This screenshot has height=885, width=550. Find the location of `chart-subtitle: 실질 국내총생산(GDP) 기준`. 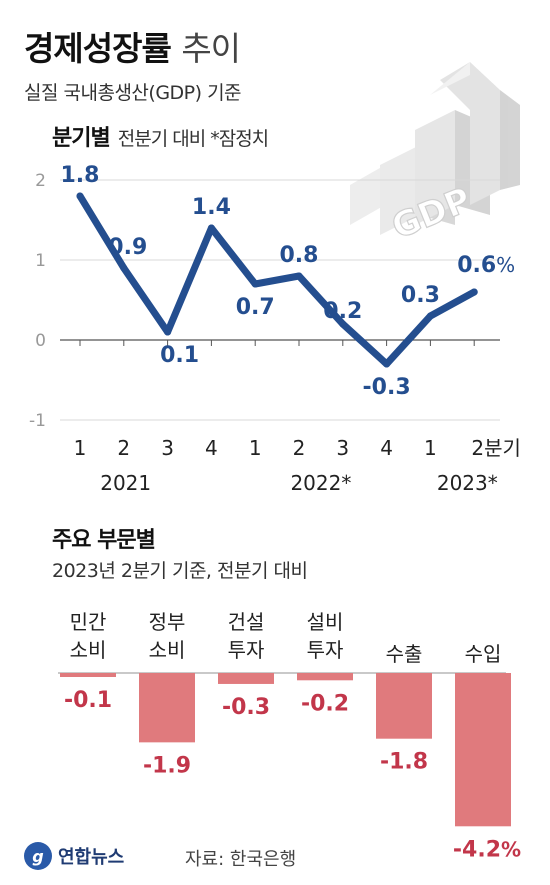

chart-subtitle: 실질 국내총생산(GDP) 기준 is located at coordinates (133, 93).